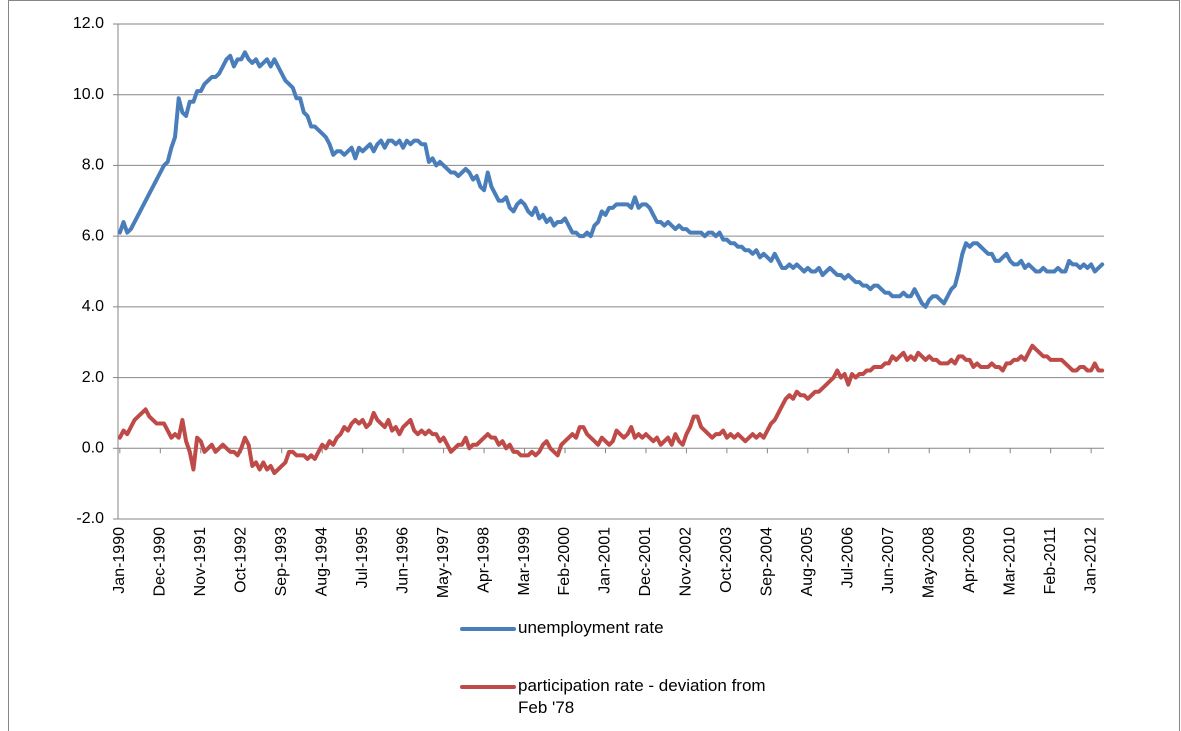 This screenshot has width=1181, height=731. I want to click on y-tick-label: 12.0, so click(88, 23).